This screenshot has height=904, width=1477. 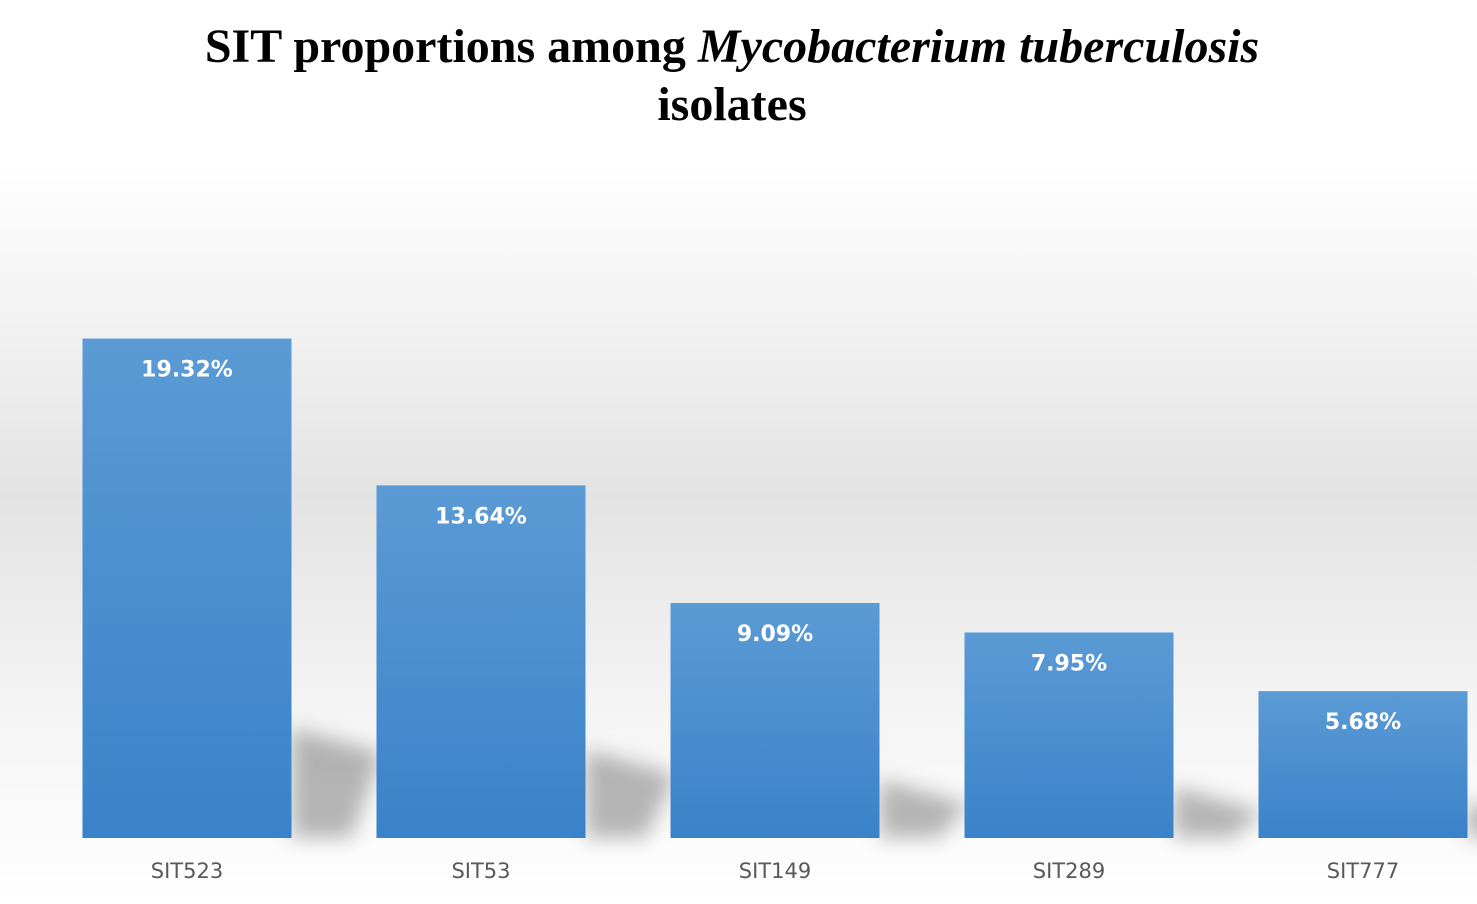 I want to click on data-label-sit289: 7.95%, so click(x=1069, y=663).